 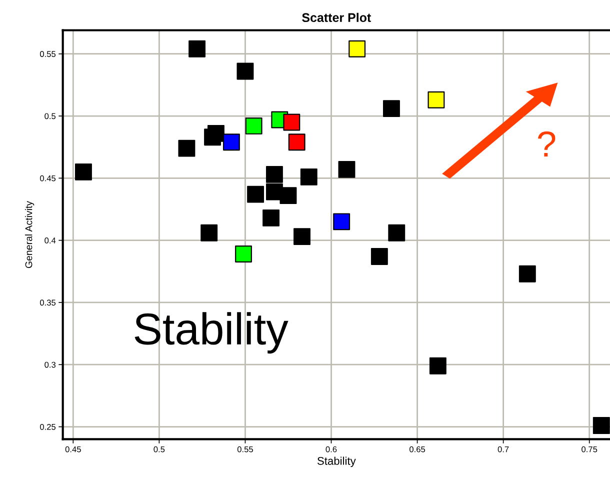 I want to click on y-tick-label: 0.5, so click(x=50, y=116).